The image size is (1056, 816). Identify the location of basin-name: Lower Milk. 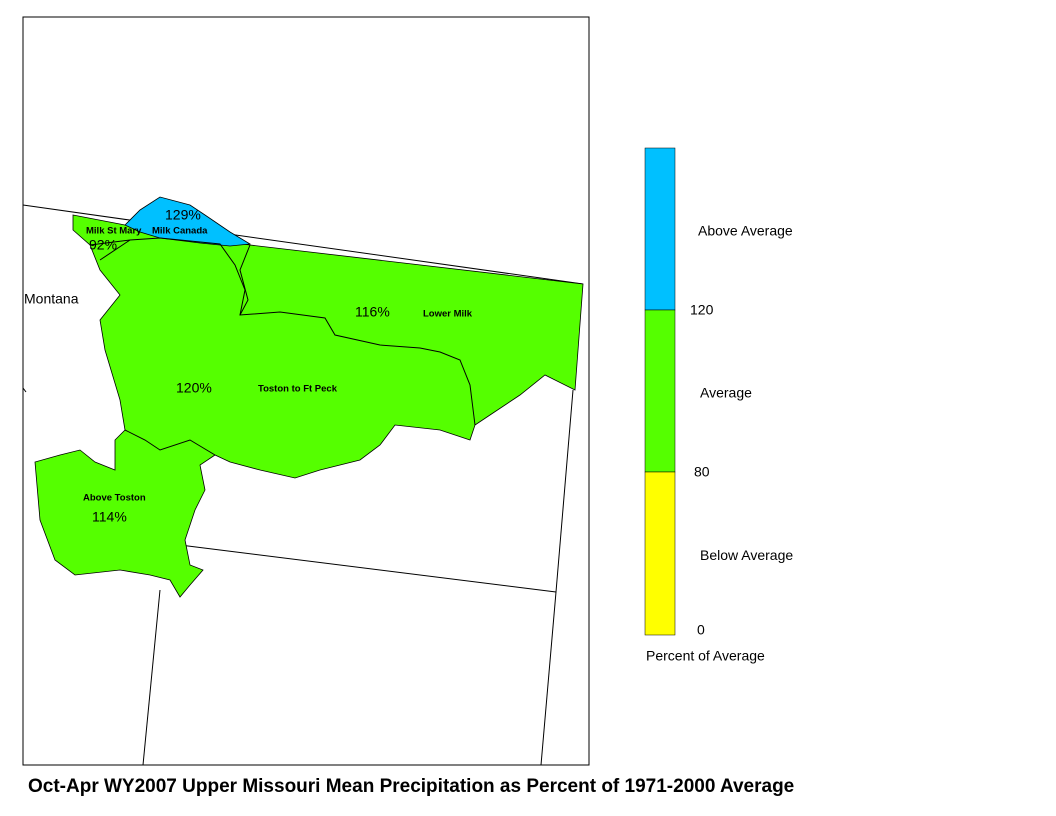
(448, 314).